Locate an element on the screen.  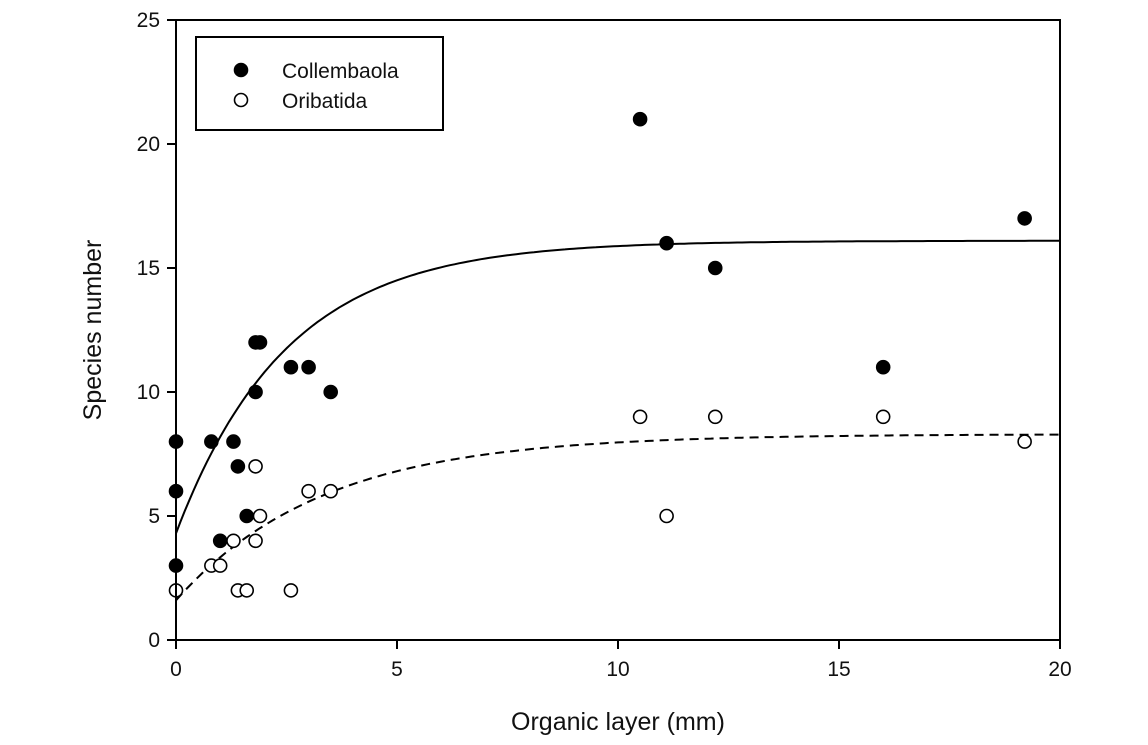
x-tick-label: 5 is located at coordinates (397, 669).